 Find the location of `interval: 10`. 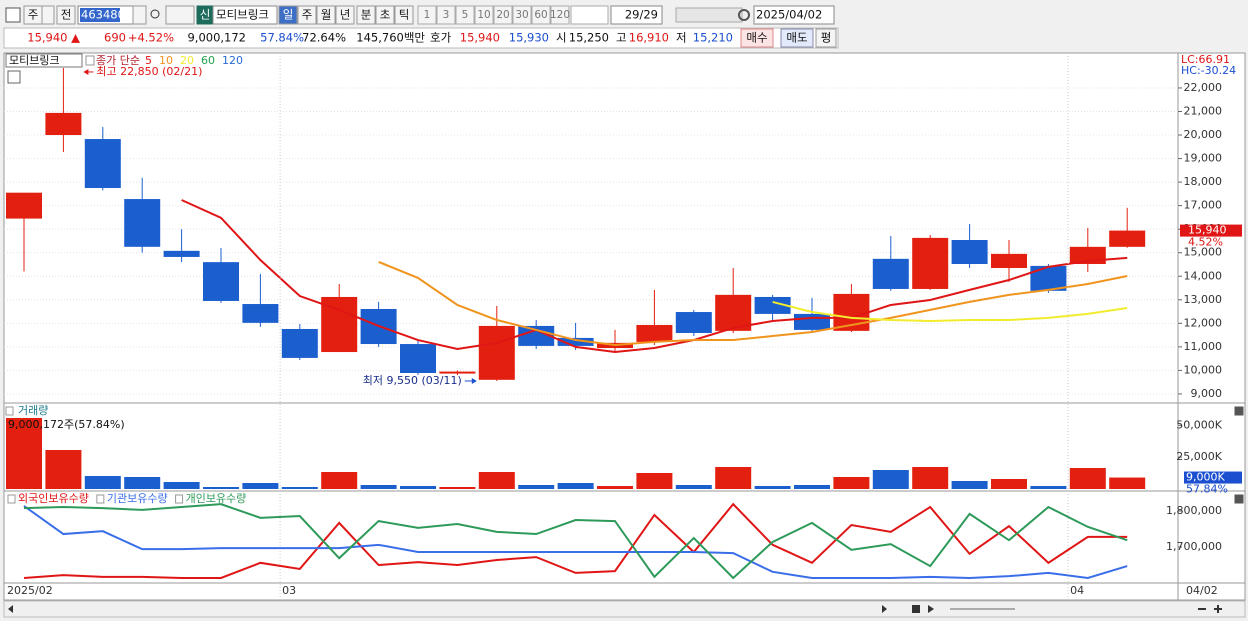

interval: 10 is located at coordinates (483, 15).